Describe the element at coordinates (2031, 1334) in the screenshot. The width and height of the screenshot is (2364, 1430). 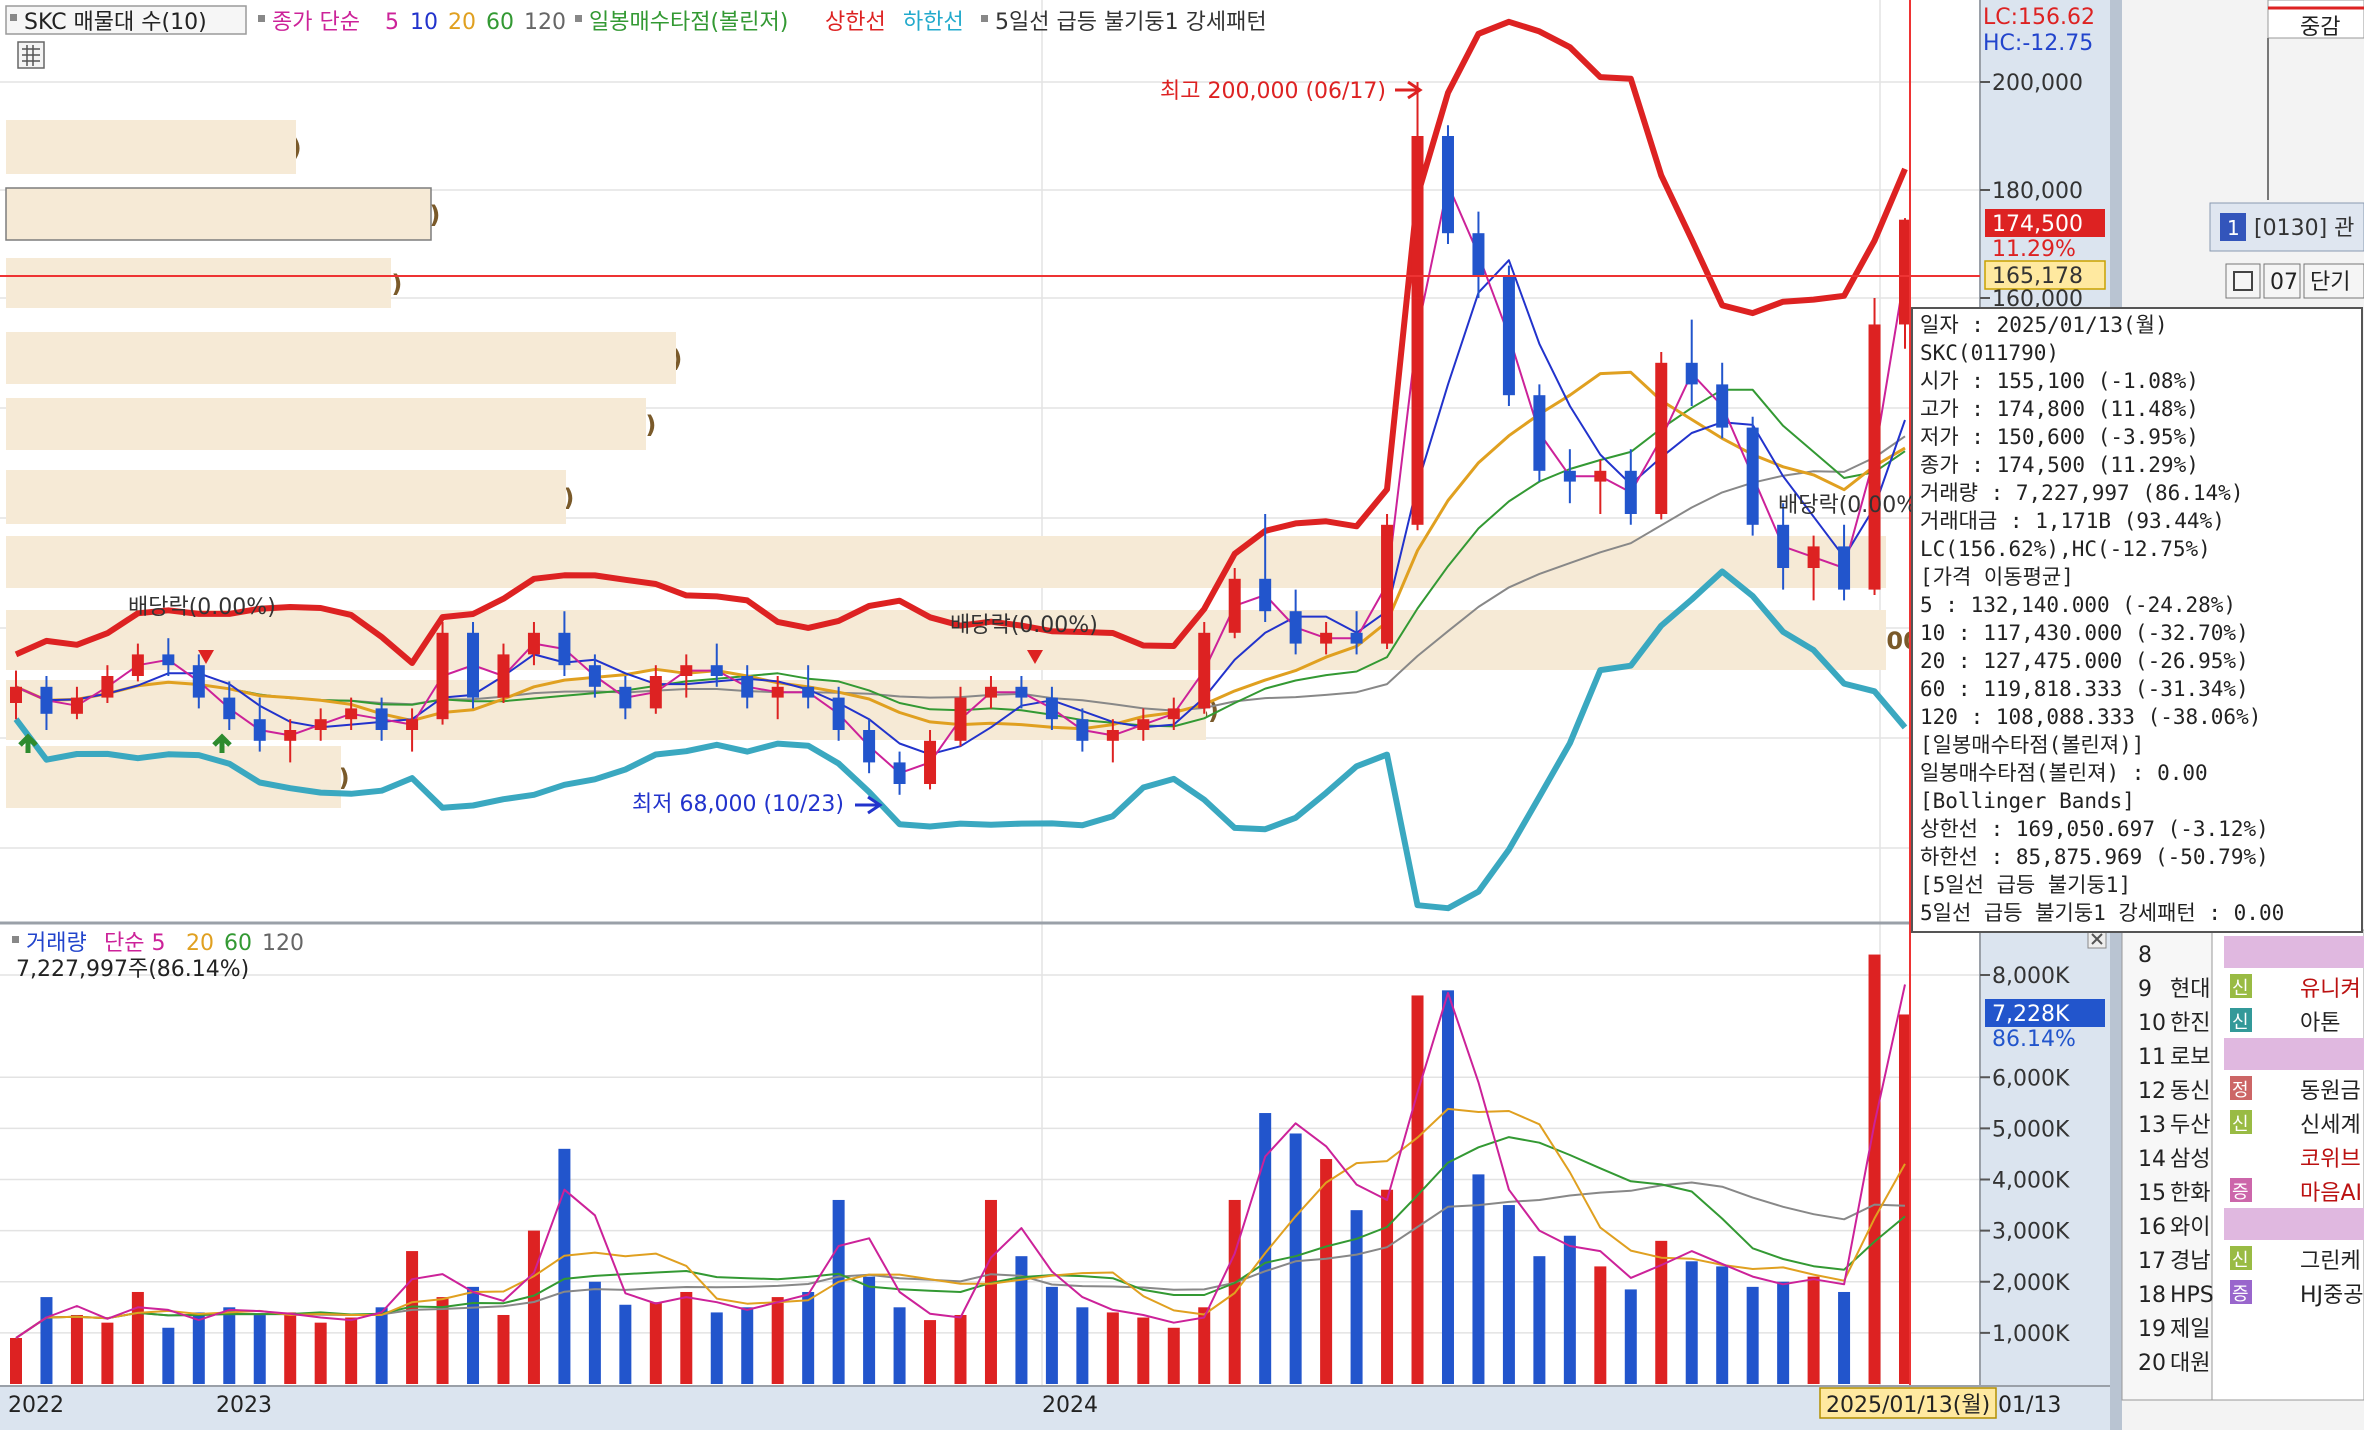
I see `volume-tick-label: 1,000K` at that location.